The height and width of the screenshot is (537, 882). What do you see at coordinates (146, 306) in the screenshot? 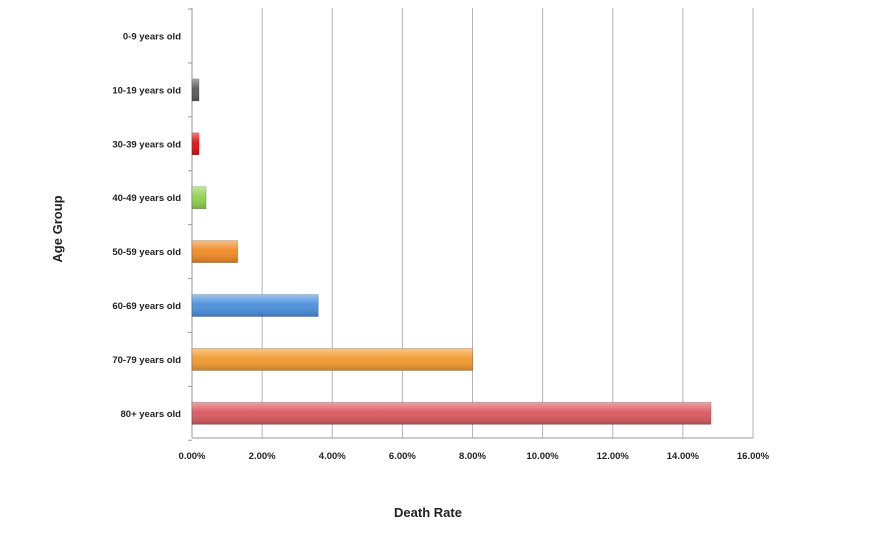
I see `category-label: 60-69 years old` at bounding box center [146, 306].